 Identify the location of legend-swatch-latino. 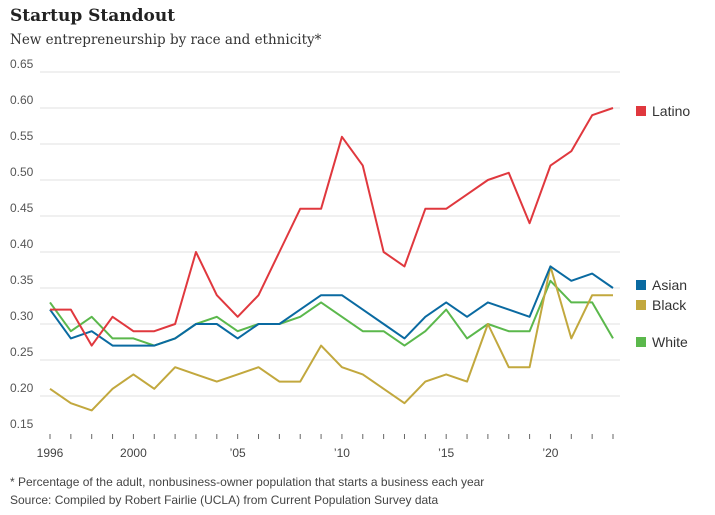
(641, 111).